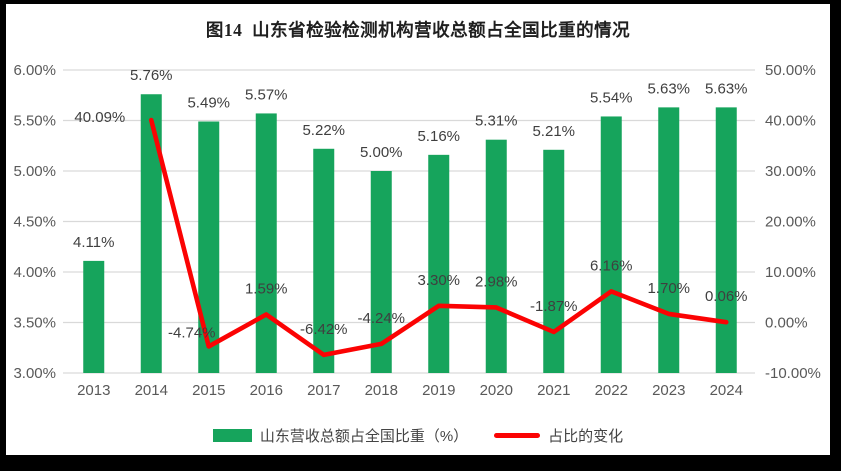 Image resolution: width=841 pixels, height=471 pixels. Describe the element at coordinates (790, 70) in the screenshot. I see `y-axis-right-tick: 50.00%` at that location.